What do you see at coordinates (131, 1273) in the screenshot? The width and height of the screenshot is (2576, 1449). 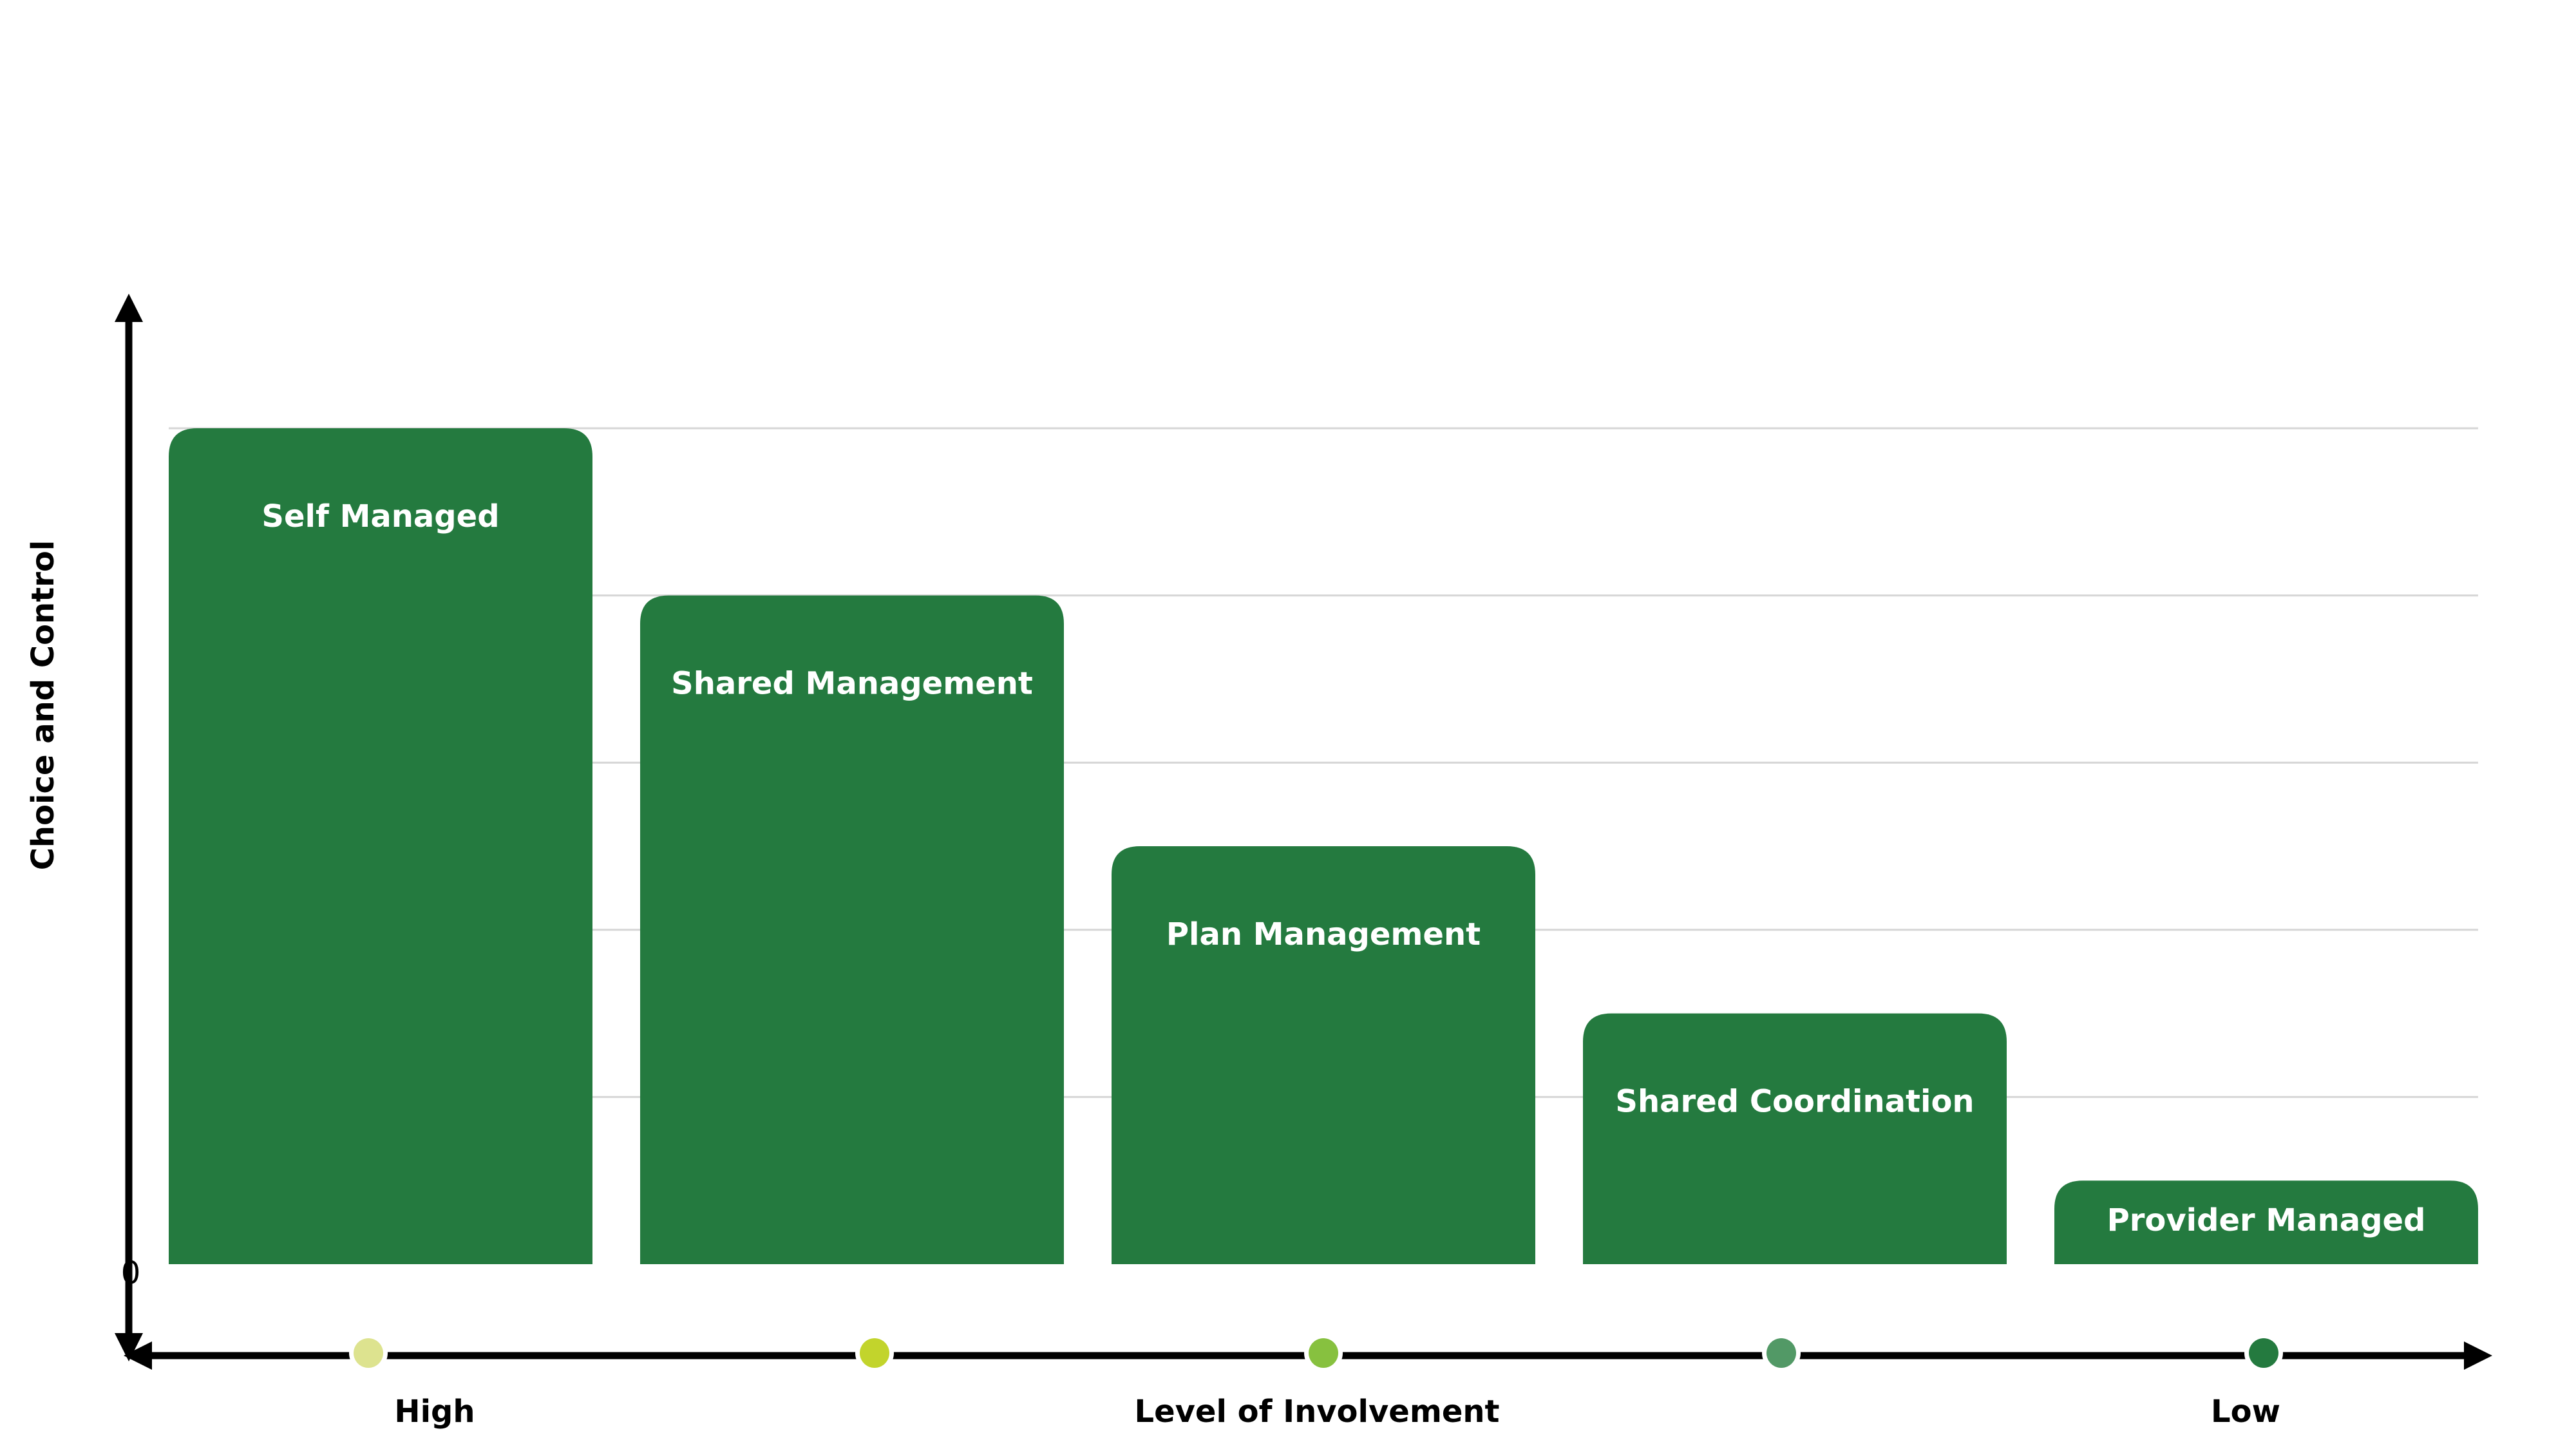 I see `y-tick-label: 0` at bounding box center [131, 1273].